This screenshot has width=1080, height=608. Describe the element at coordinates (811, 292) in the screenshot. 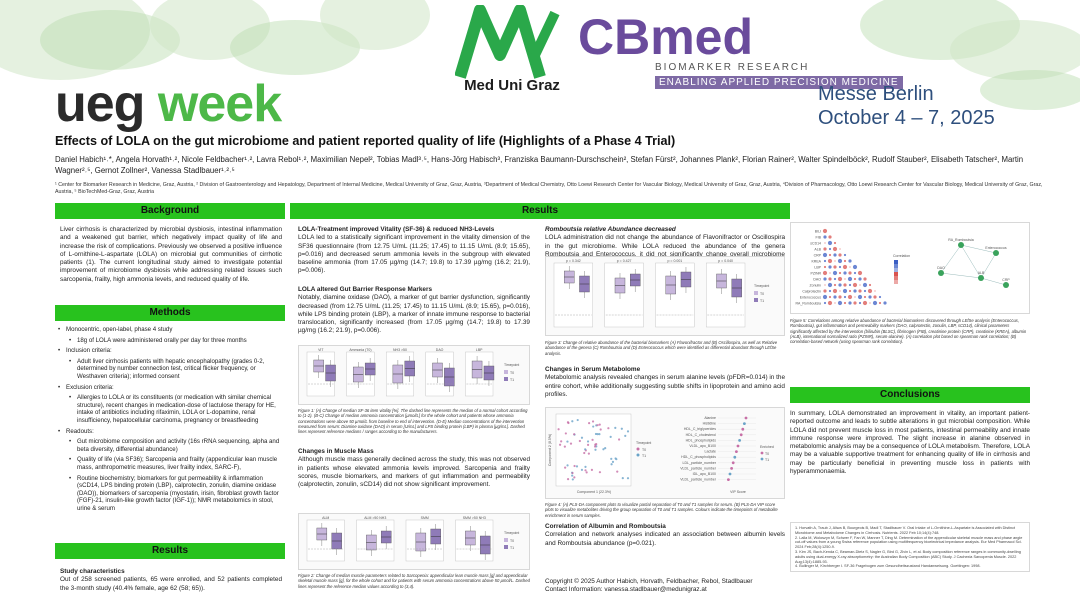

I see `corr-row-label: Calprotectin` at that location.